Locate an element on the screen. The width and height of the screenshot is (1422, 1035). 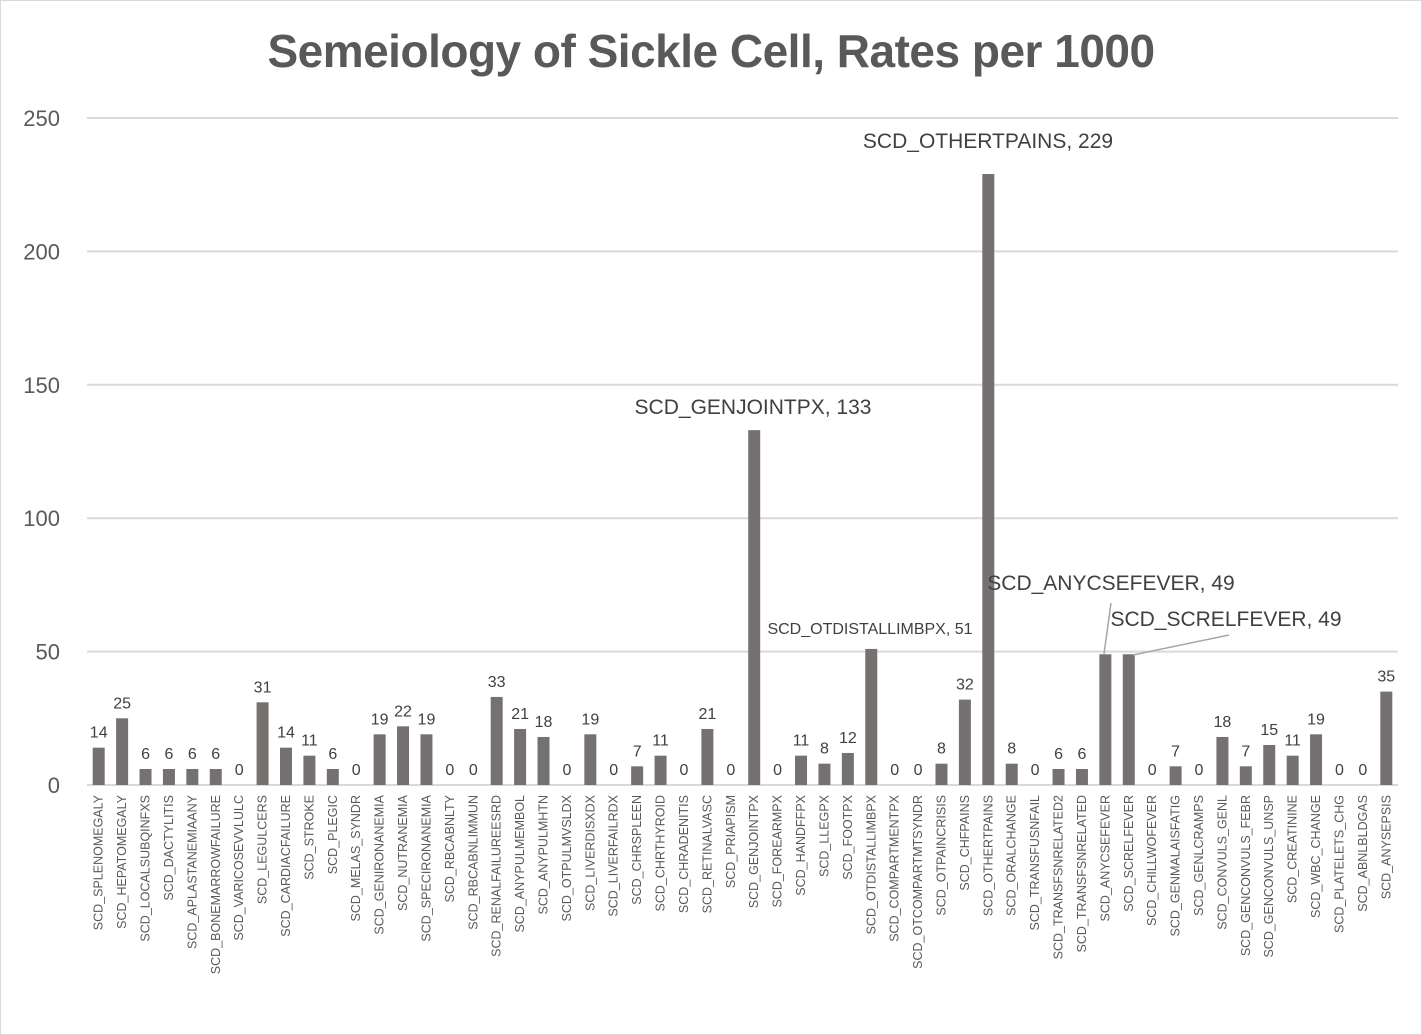
x-tick-label: SCD_RBCABNLTY is located at coordinates (450, 848).